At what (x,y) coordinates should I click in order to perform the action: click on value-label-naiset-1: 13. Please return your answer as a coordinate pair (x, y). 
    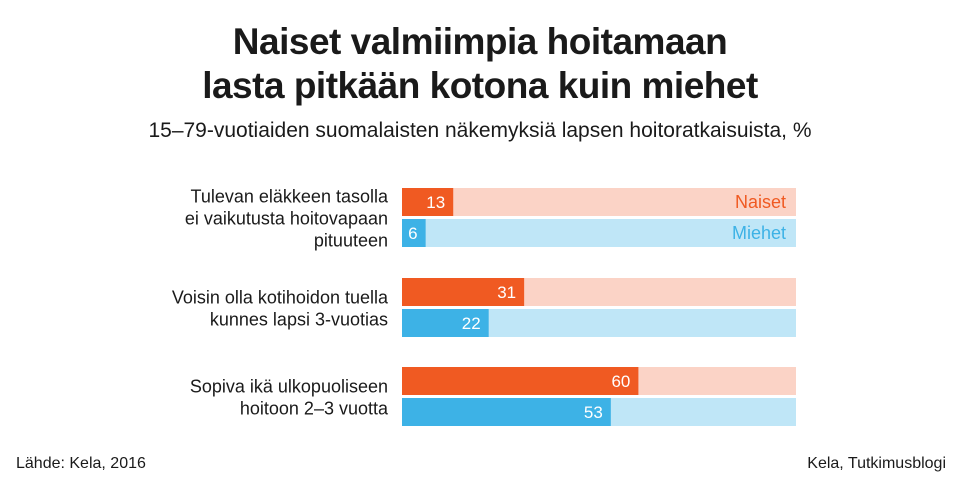
    Looking at the image, I should click on (435, 202).